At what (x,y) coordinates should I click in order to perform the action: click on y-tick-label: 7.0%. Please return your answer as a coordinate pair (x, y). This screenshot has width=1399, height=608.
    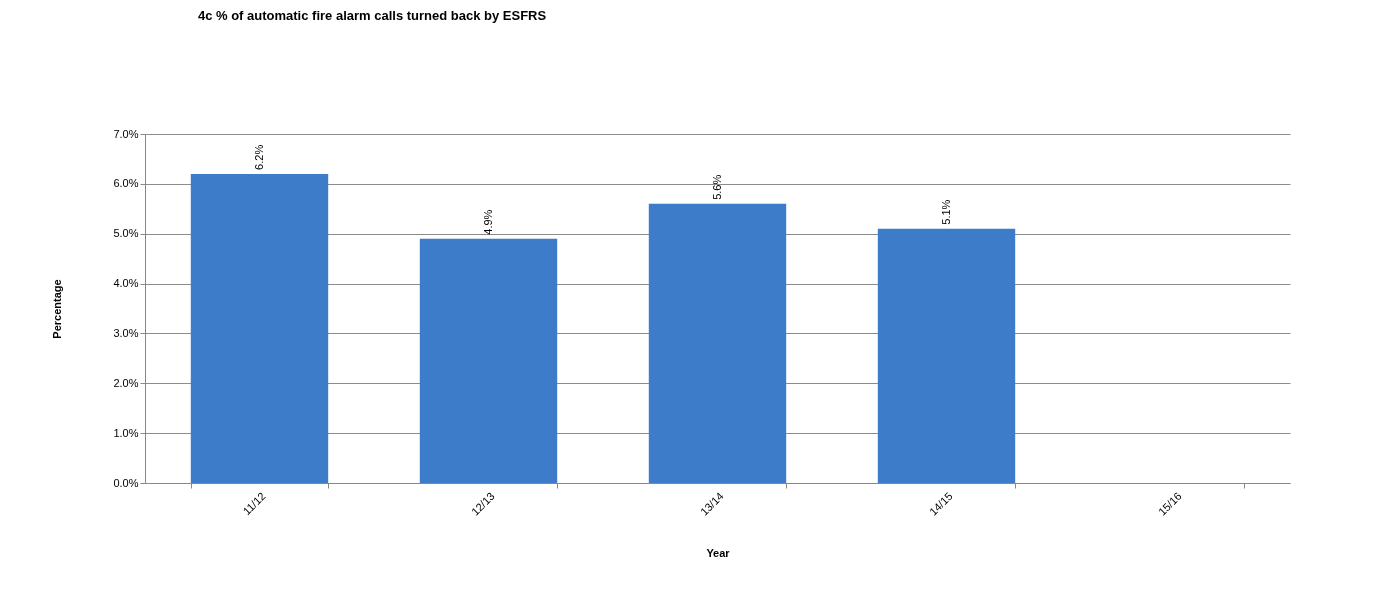
    Looking at the image, I should click on (126, 133).